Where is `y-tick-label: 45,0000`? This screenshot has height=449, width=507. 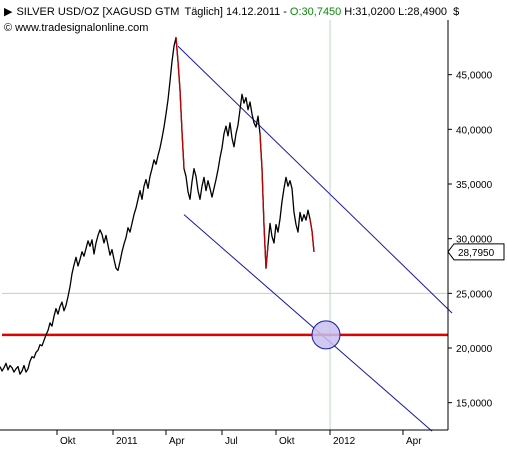 y-tick-label: 45,0000 is located at coordinates (474, 76).